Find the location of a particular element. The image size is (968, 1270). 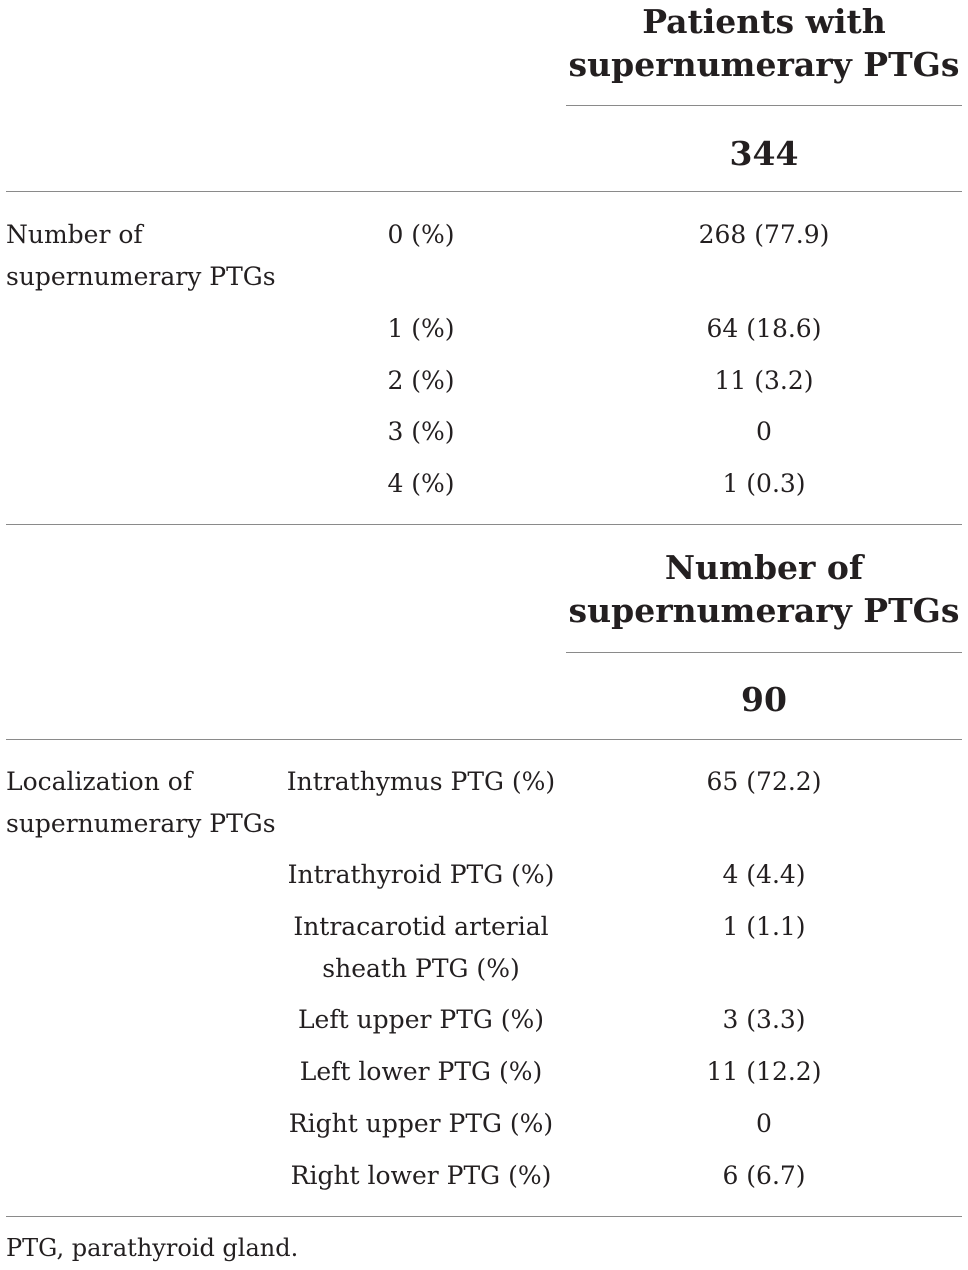

table-cell-value: 11 (3.2) is located at coordinates (764, 380).